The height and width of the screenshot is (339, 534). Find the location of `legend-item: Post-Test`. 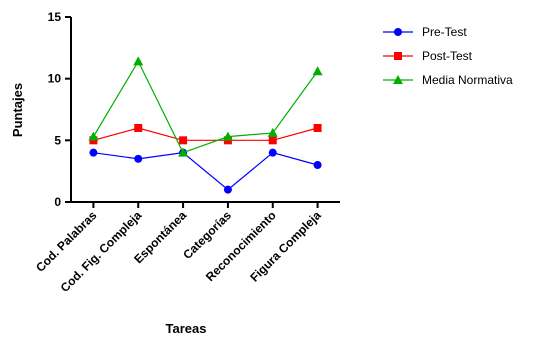

legend-item: Post-Test is located at coordinates (428, 56).